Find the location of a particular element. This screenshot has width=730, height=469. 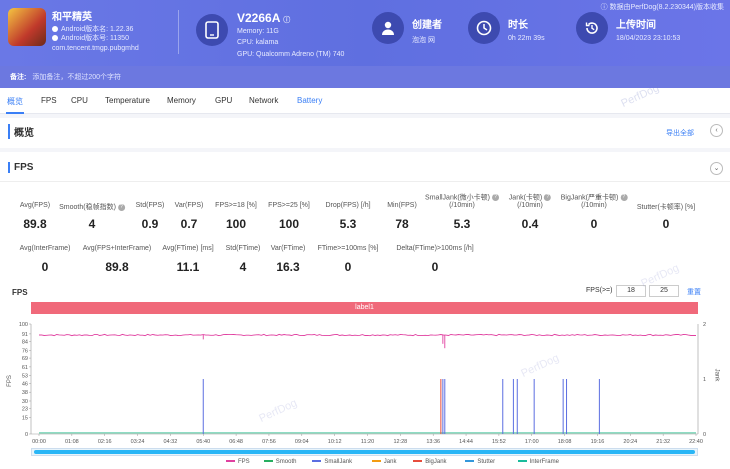

stat-avg-ftime-value: 11.1 is located at coordinates (188, 267).